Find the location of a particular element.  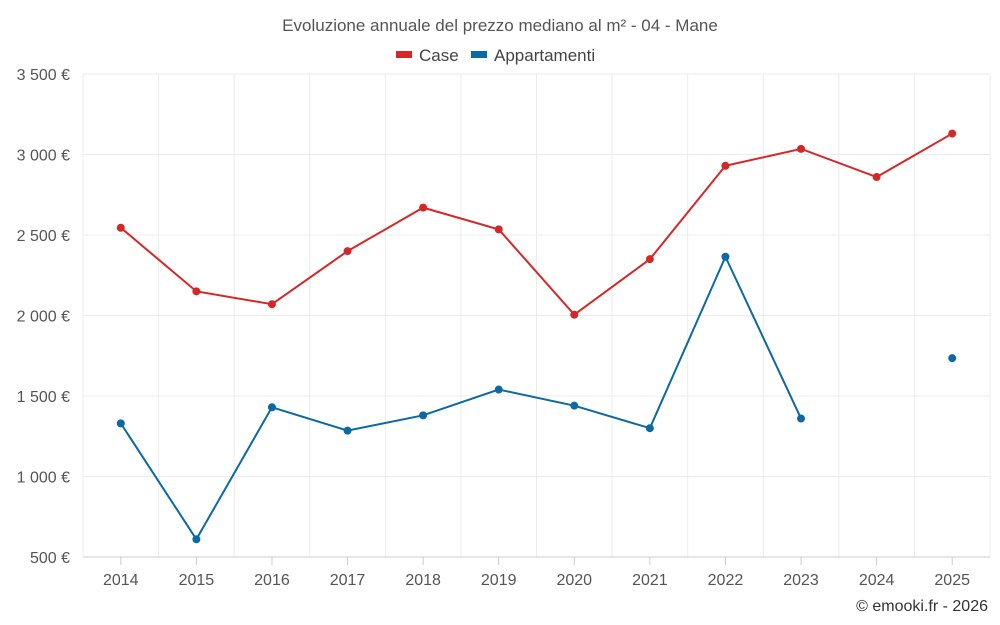

legend-label-appartamenti: Appartamenti is located at coordinates (544, 55).